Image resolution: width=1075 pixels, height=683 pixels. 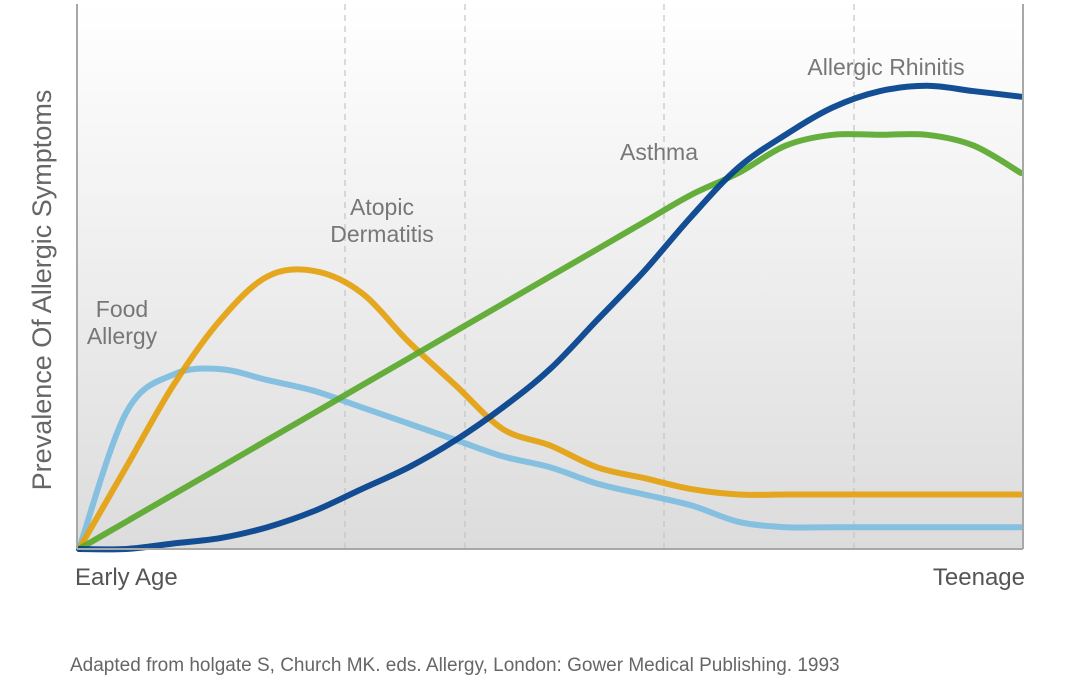 I want to click on asthma-label: Asthma, so click(x=659, y=152).